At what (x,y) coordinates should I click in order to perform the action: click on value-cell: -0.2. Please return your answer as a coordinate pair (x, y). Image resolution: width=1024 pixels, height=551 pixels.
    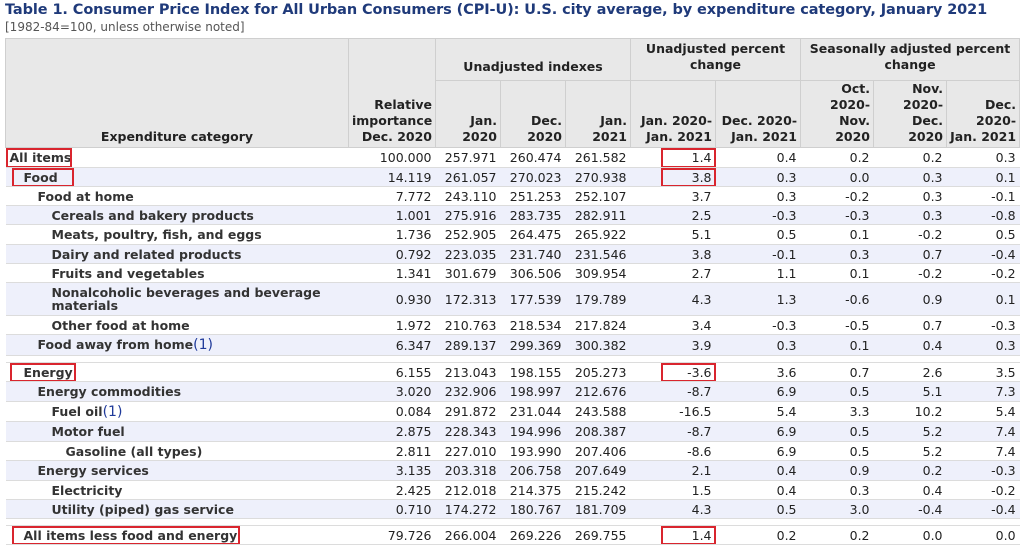
    Looking at the image, I should click on (910, 234).